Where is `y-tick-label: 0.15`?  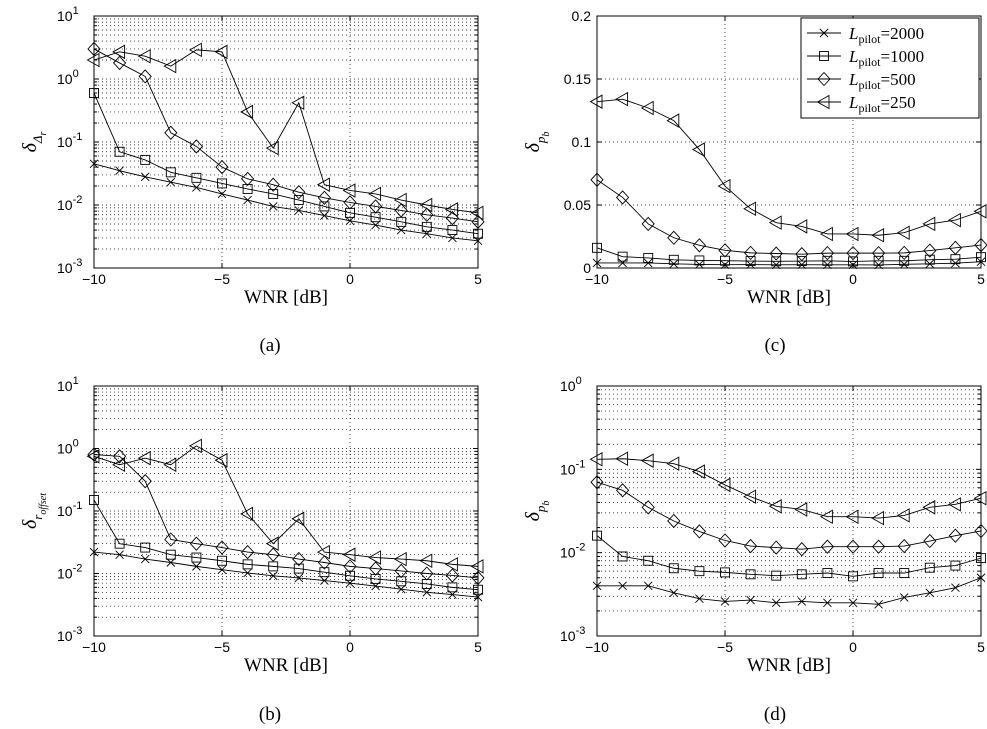 y-tick-label: 0.15 is located at coordinates (577, 79).